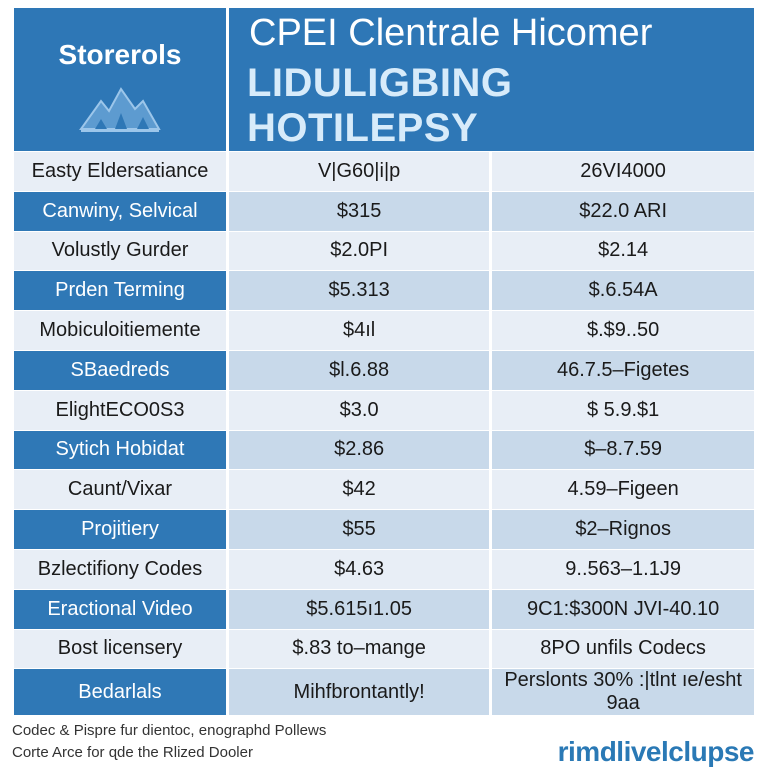 The height and width of the screenshot is (768, 768). Describe the element at coordinates (358, 290) in the screenshot. I see `value-cell: $5.313` at that location.